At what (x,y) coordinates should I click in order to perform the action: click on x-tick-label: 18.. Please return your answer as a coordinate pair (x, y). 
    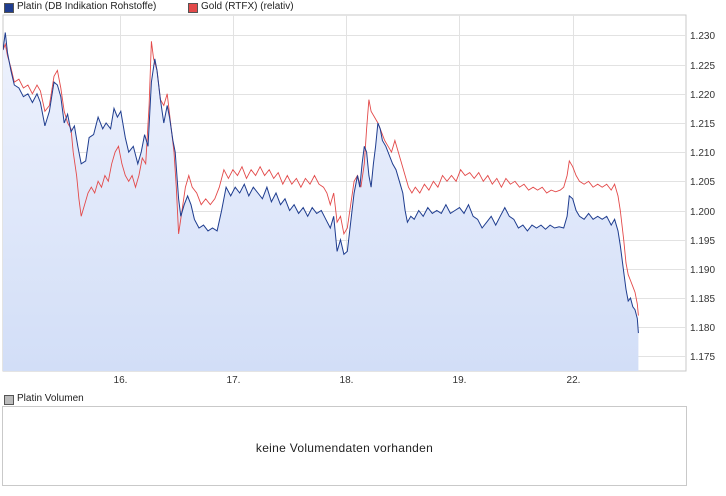
    Looking at the image, I should click on (347, 380).